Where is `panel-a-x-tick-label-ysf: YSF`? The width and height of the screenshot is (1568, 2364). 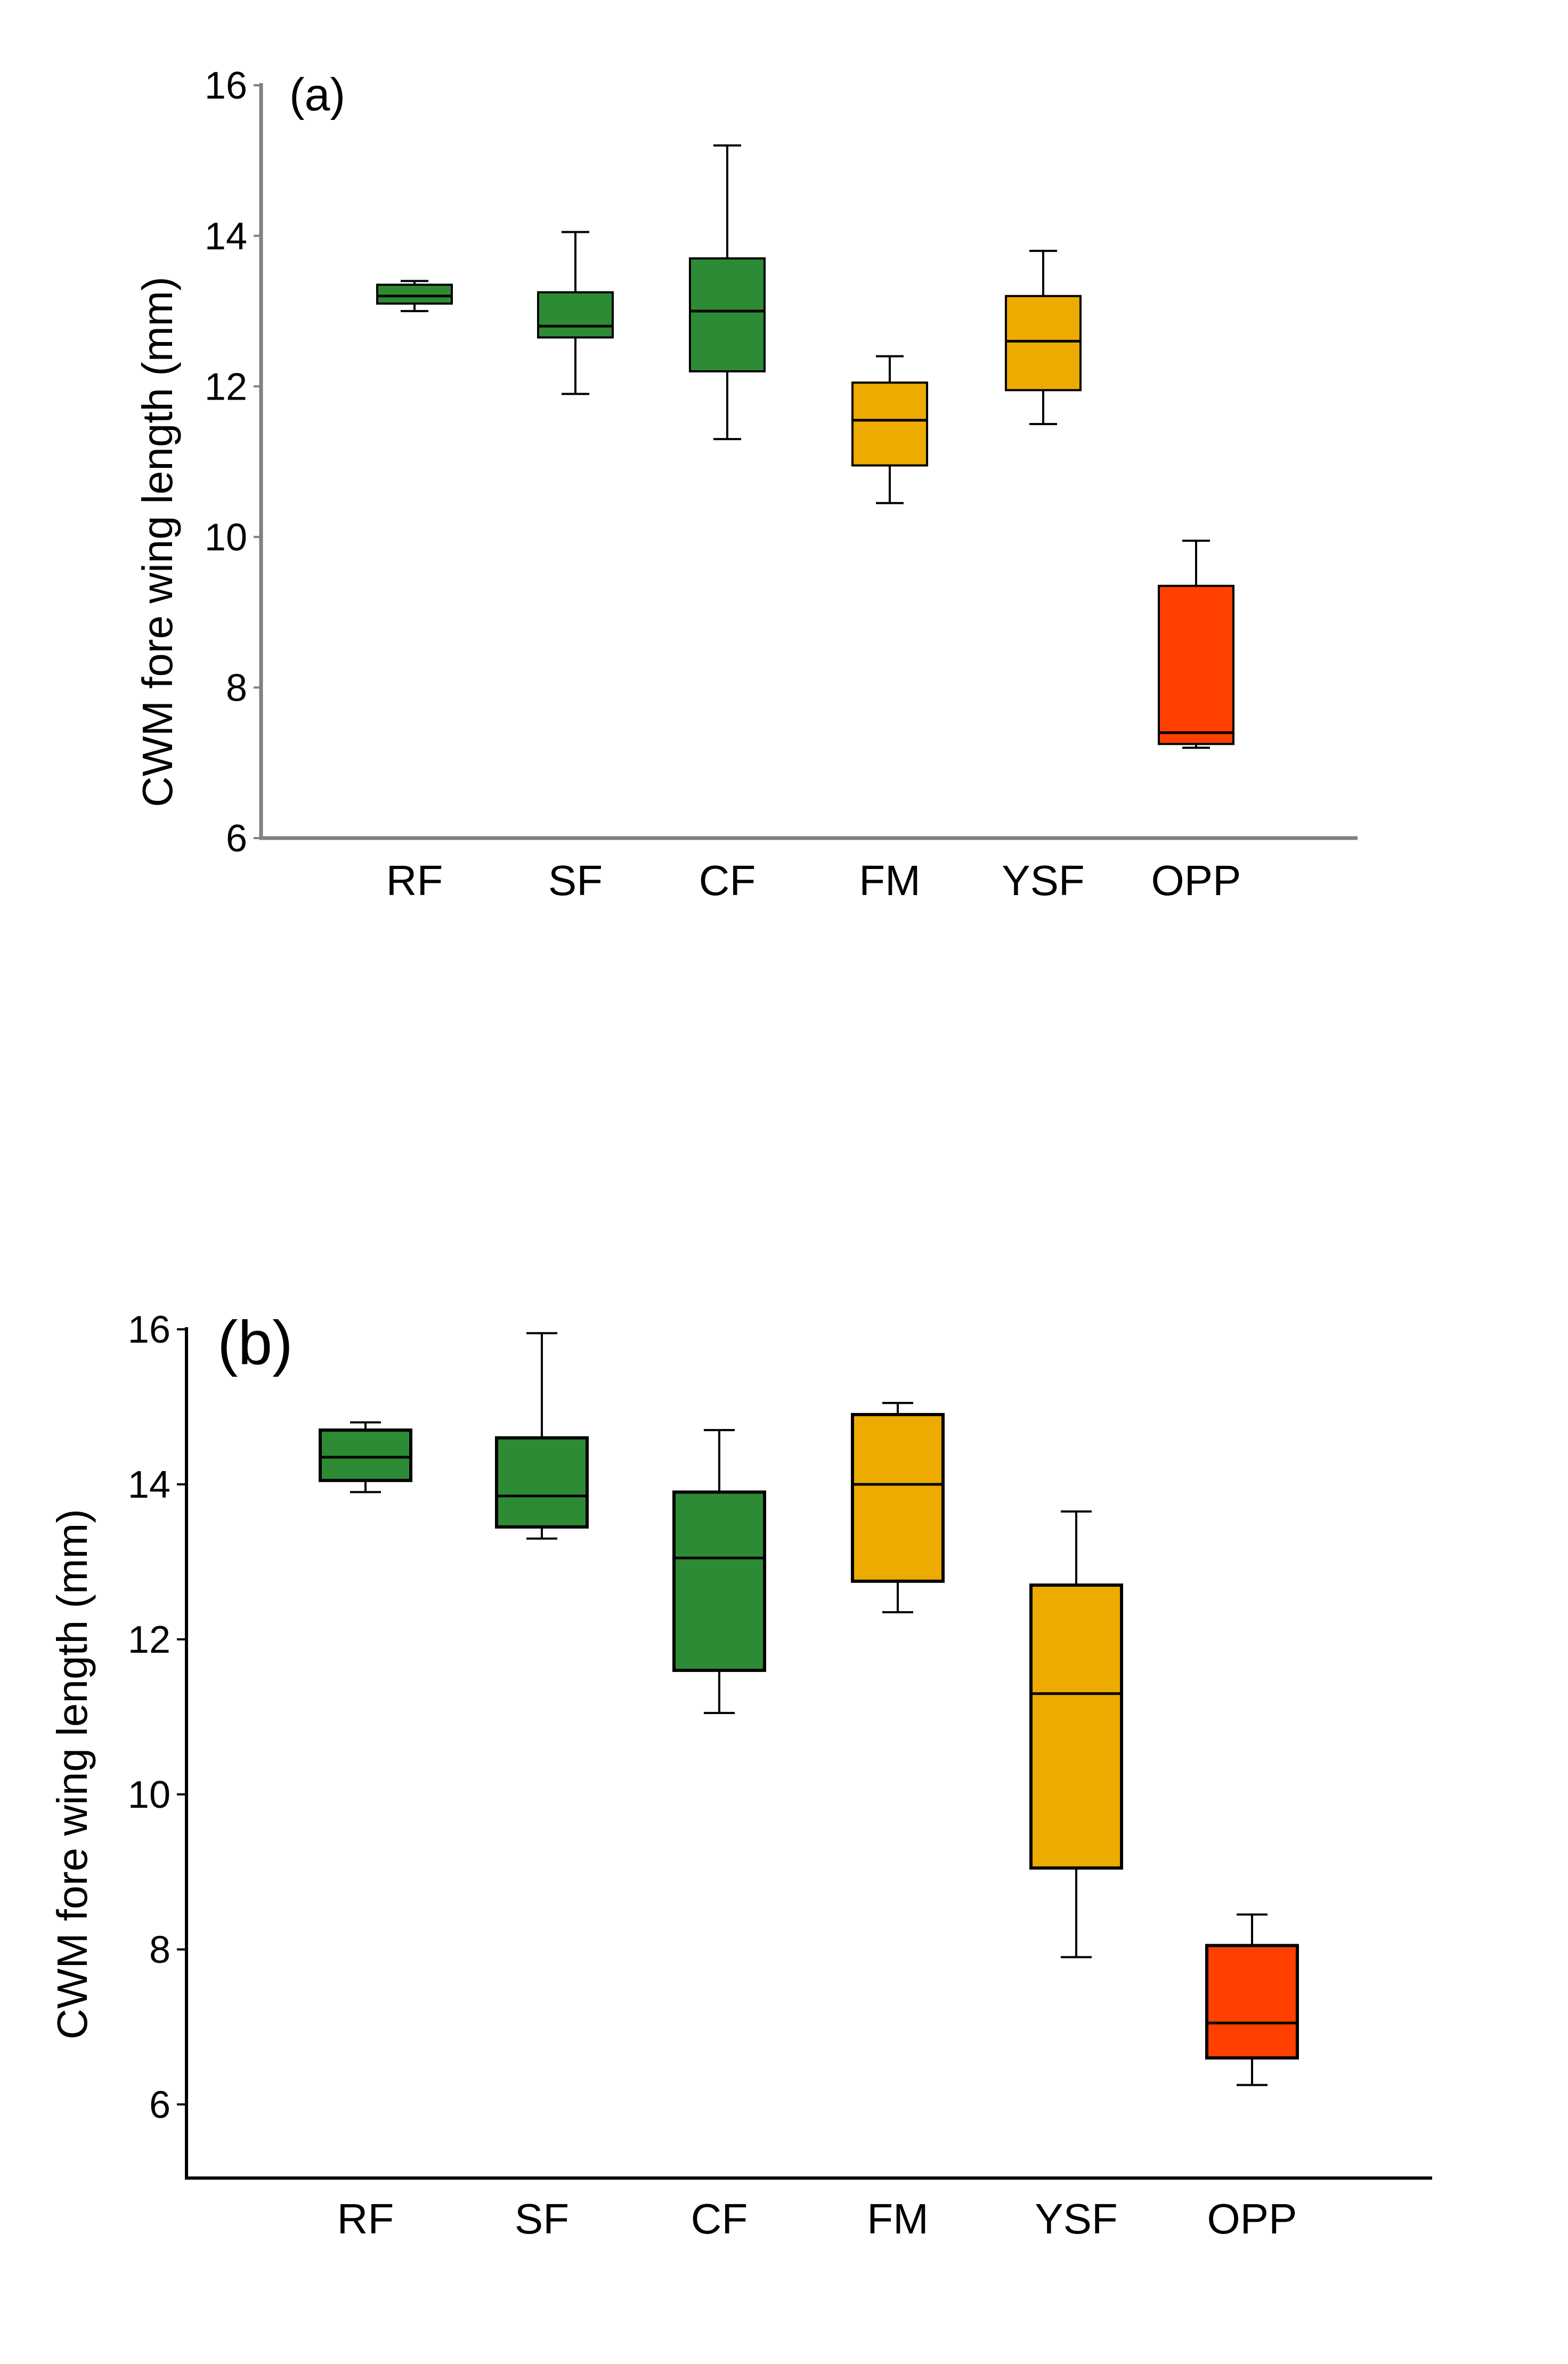
panel-a-x-tick-label-ysf: YSF is located at coordinates (1043, 881).